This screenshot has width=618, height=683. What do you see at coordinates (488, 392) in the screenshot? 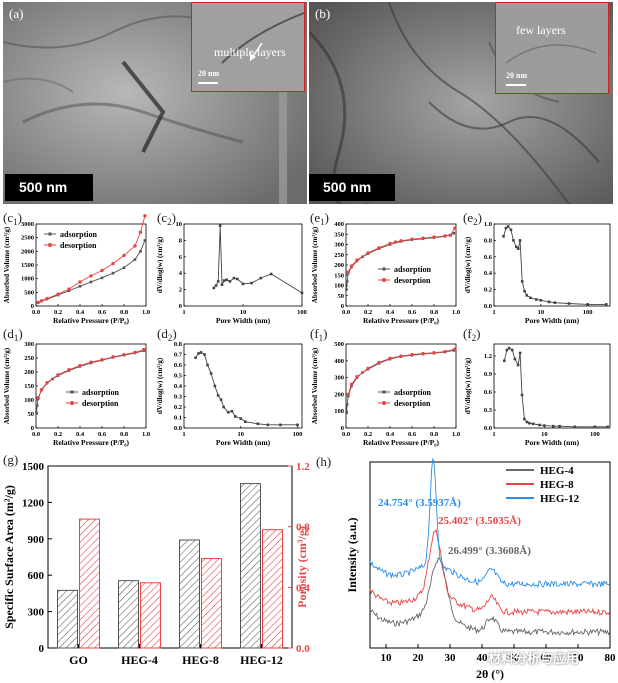
I see `y-tick-label: 0.6` at bounding box center [488, 392].